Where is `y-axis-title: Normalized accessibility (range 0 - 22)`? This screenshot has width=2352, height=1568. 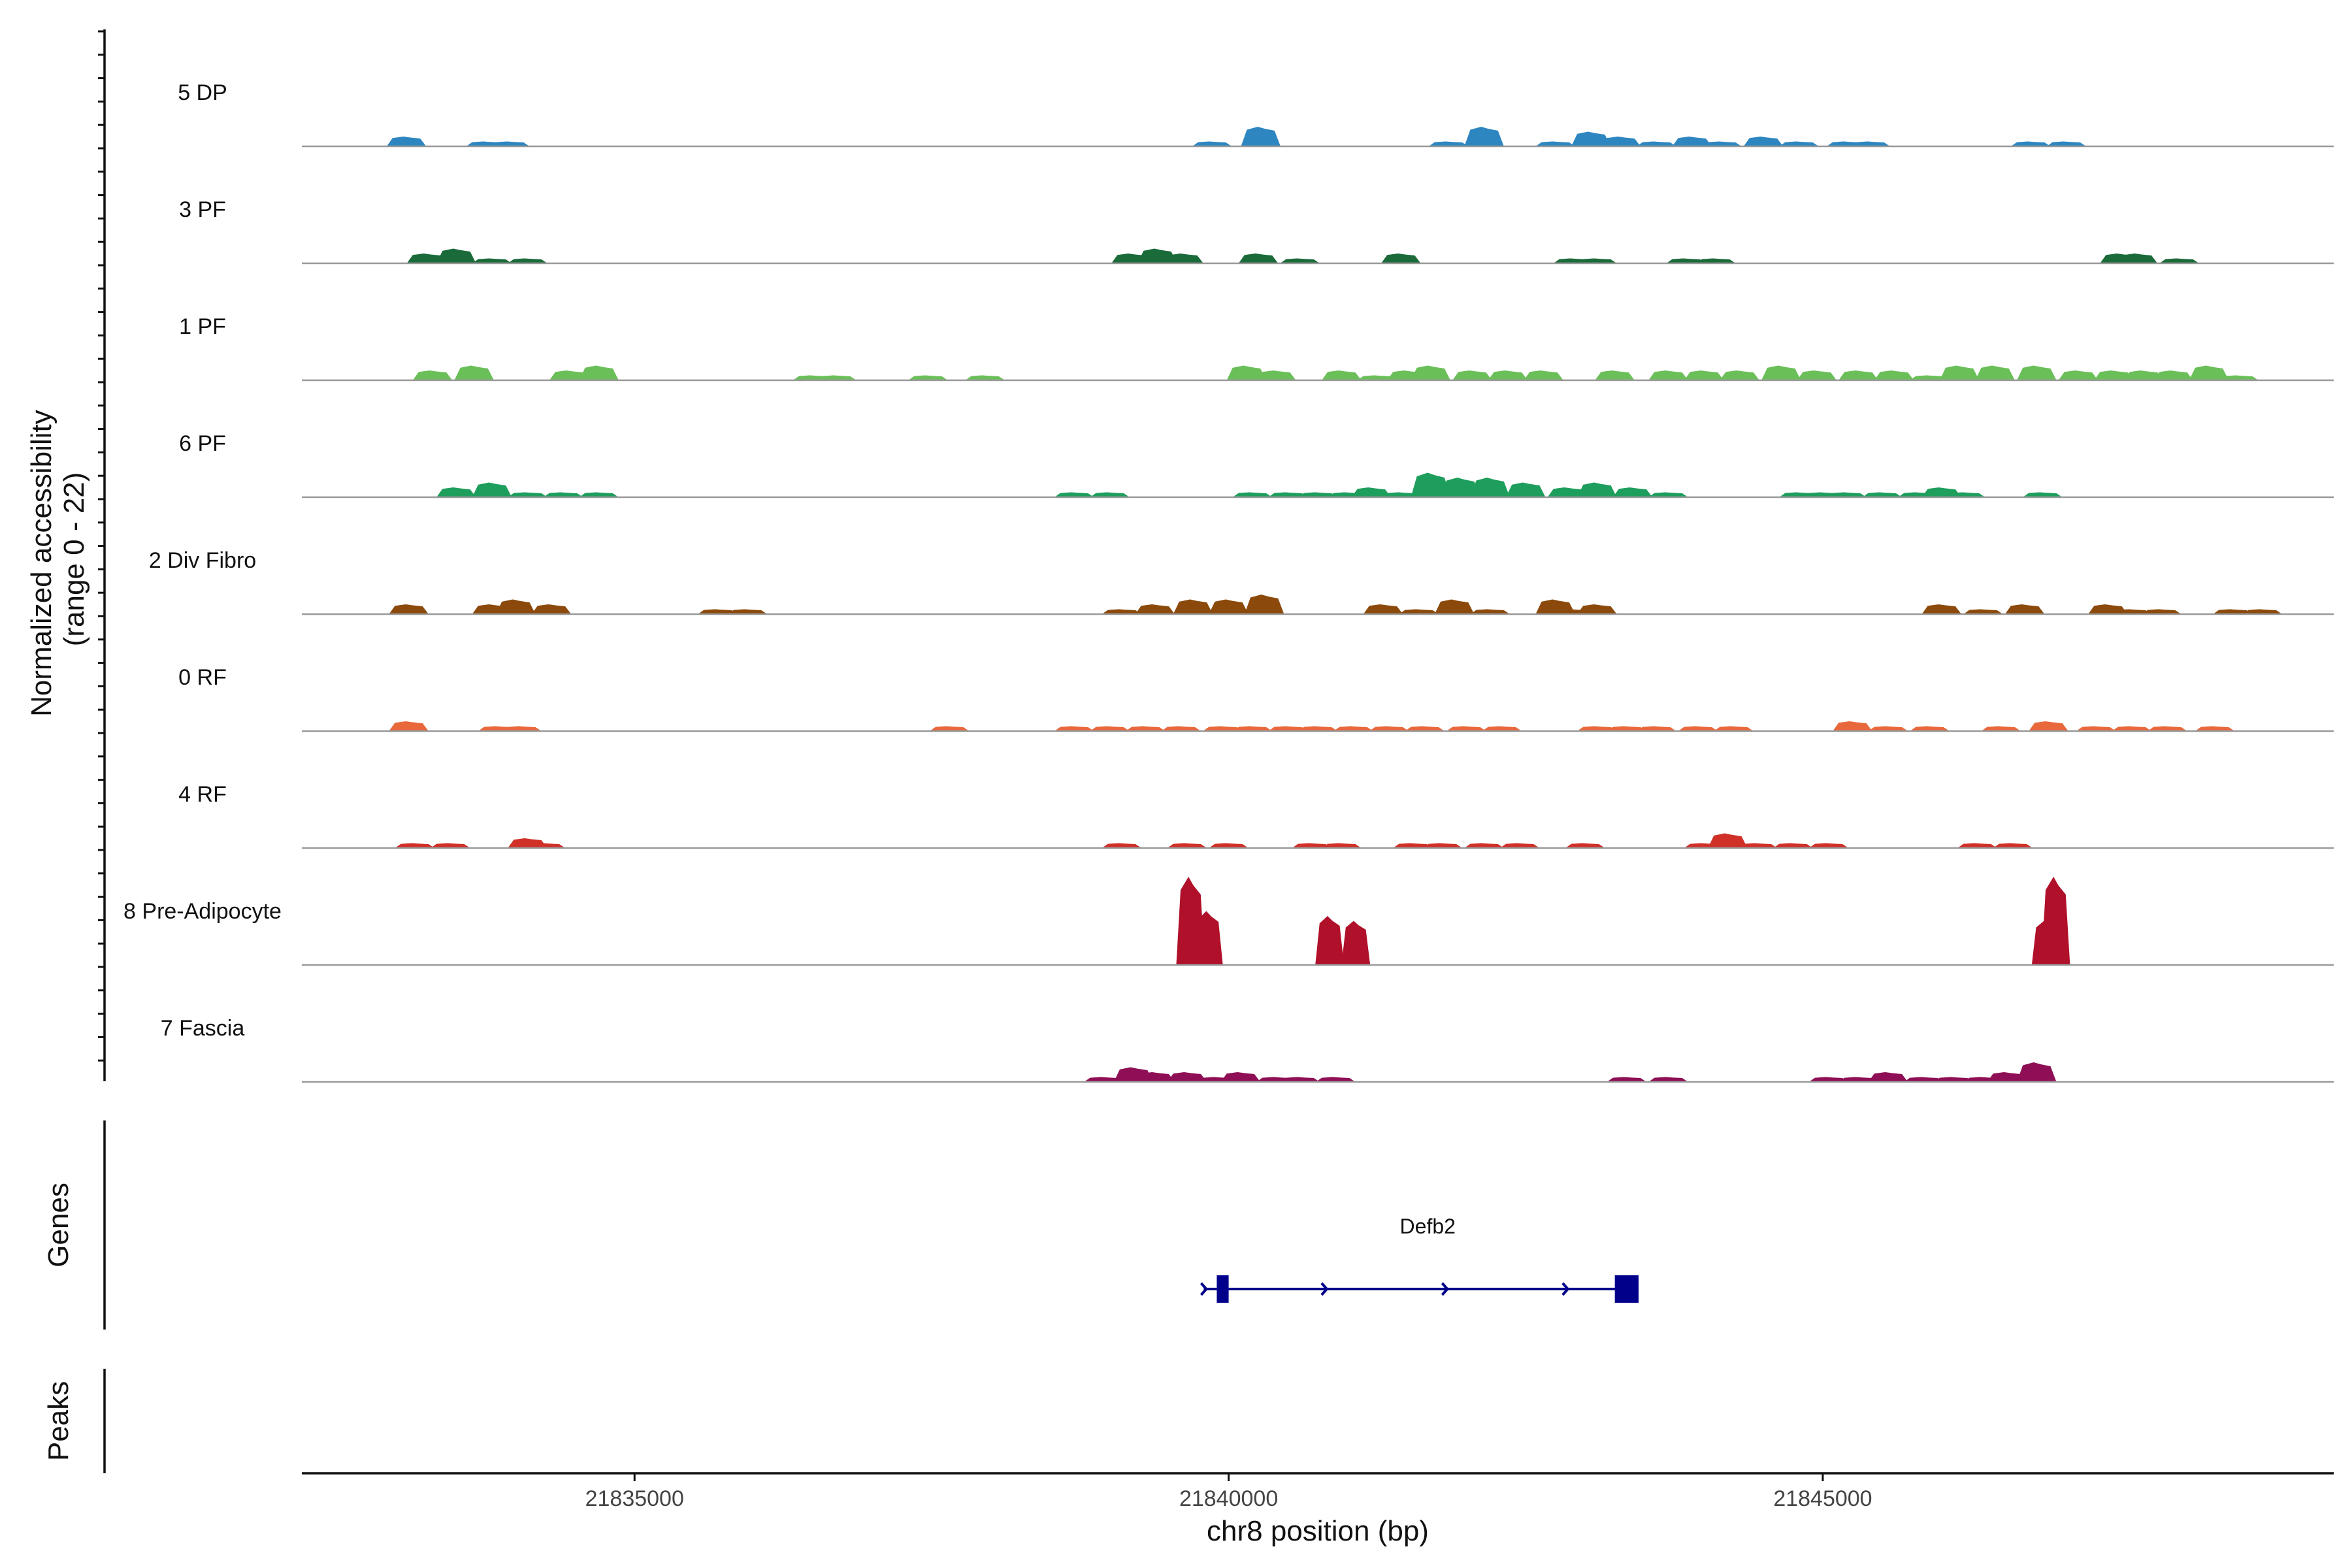 y-axis-title: Normalized accessibility (range 0 - 22) is located at coordinates (57, 559).